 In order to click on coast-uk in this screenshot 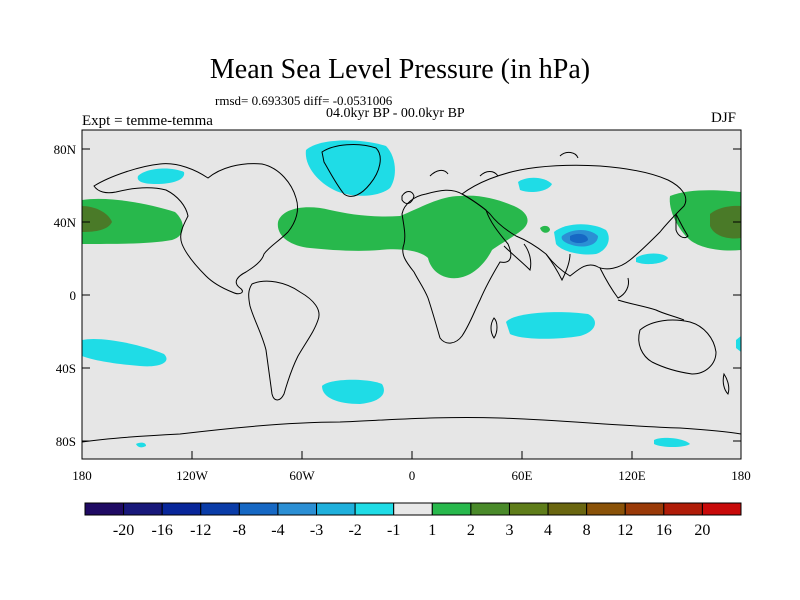, I will do `click(408, 197)`.